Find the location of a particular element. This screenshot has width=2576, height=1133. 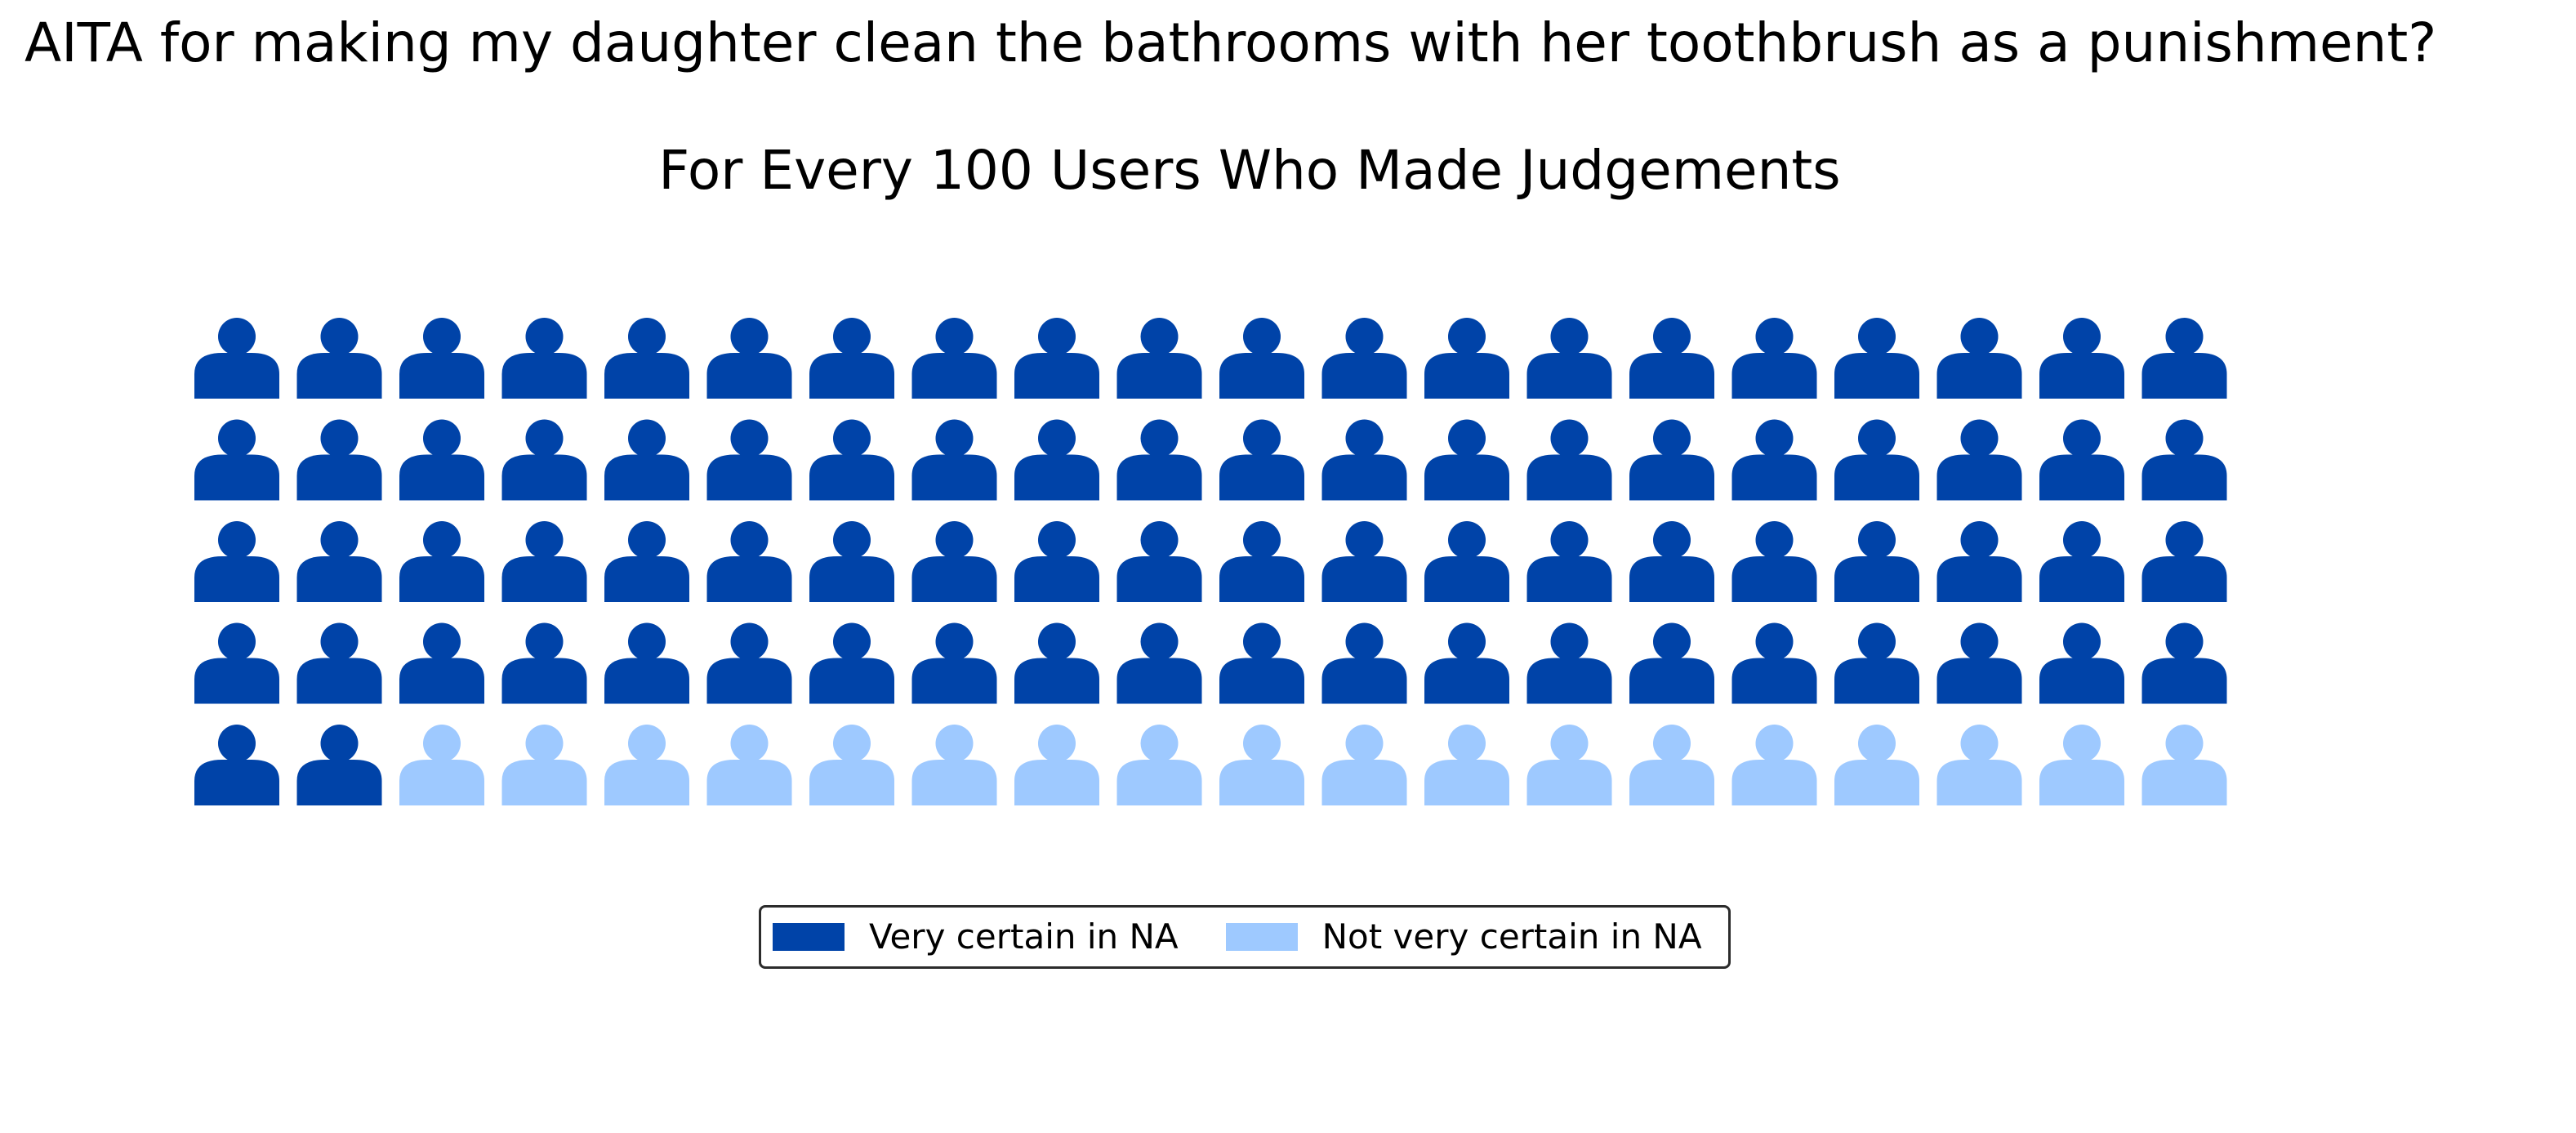

legend-label-very-certain: Very certain in NA is located at coordinates (1024, 937).